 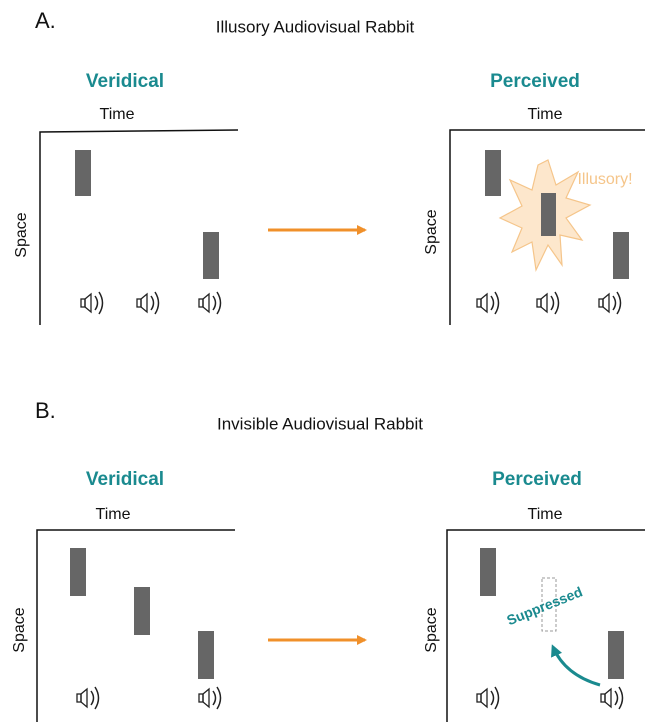 I want to click on panel-title: Illusory Audiovisual Rabbit, so click(x=315, y=26).